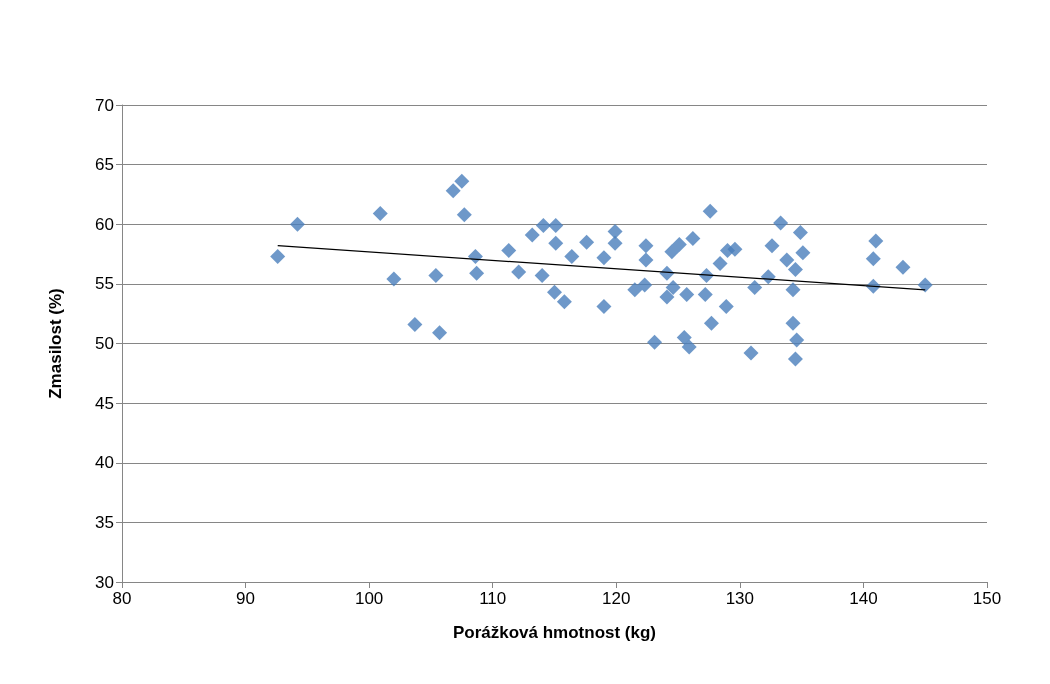 This screenshot has height=684, width=1050. I want to click on x-tick-label: 90, so click(246, 598).